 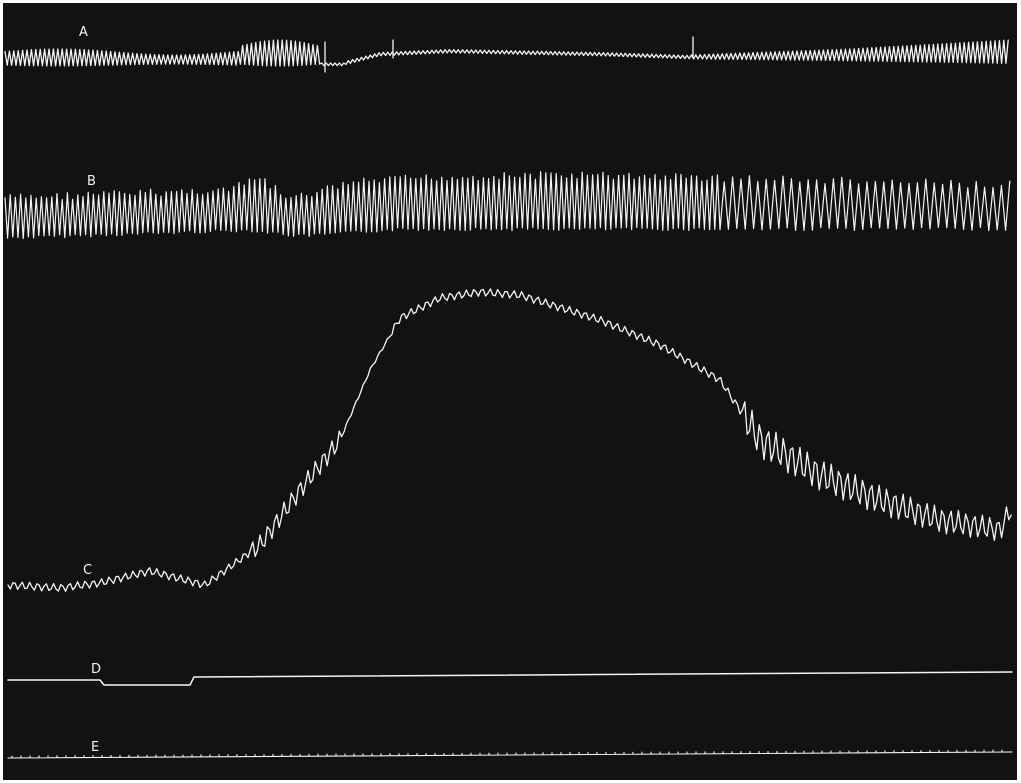 I want to click on trace-d-label: D, so click(x=96, y=669).